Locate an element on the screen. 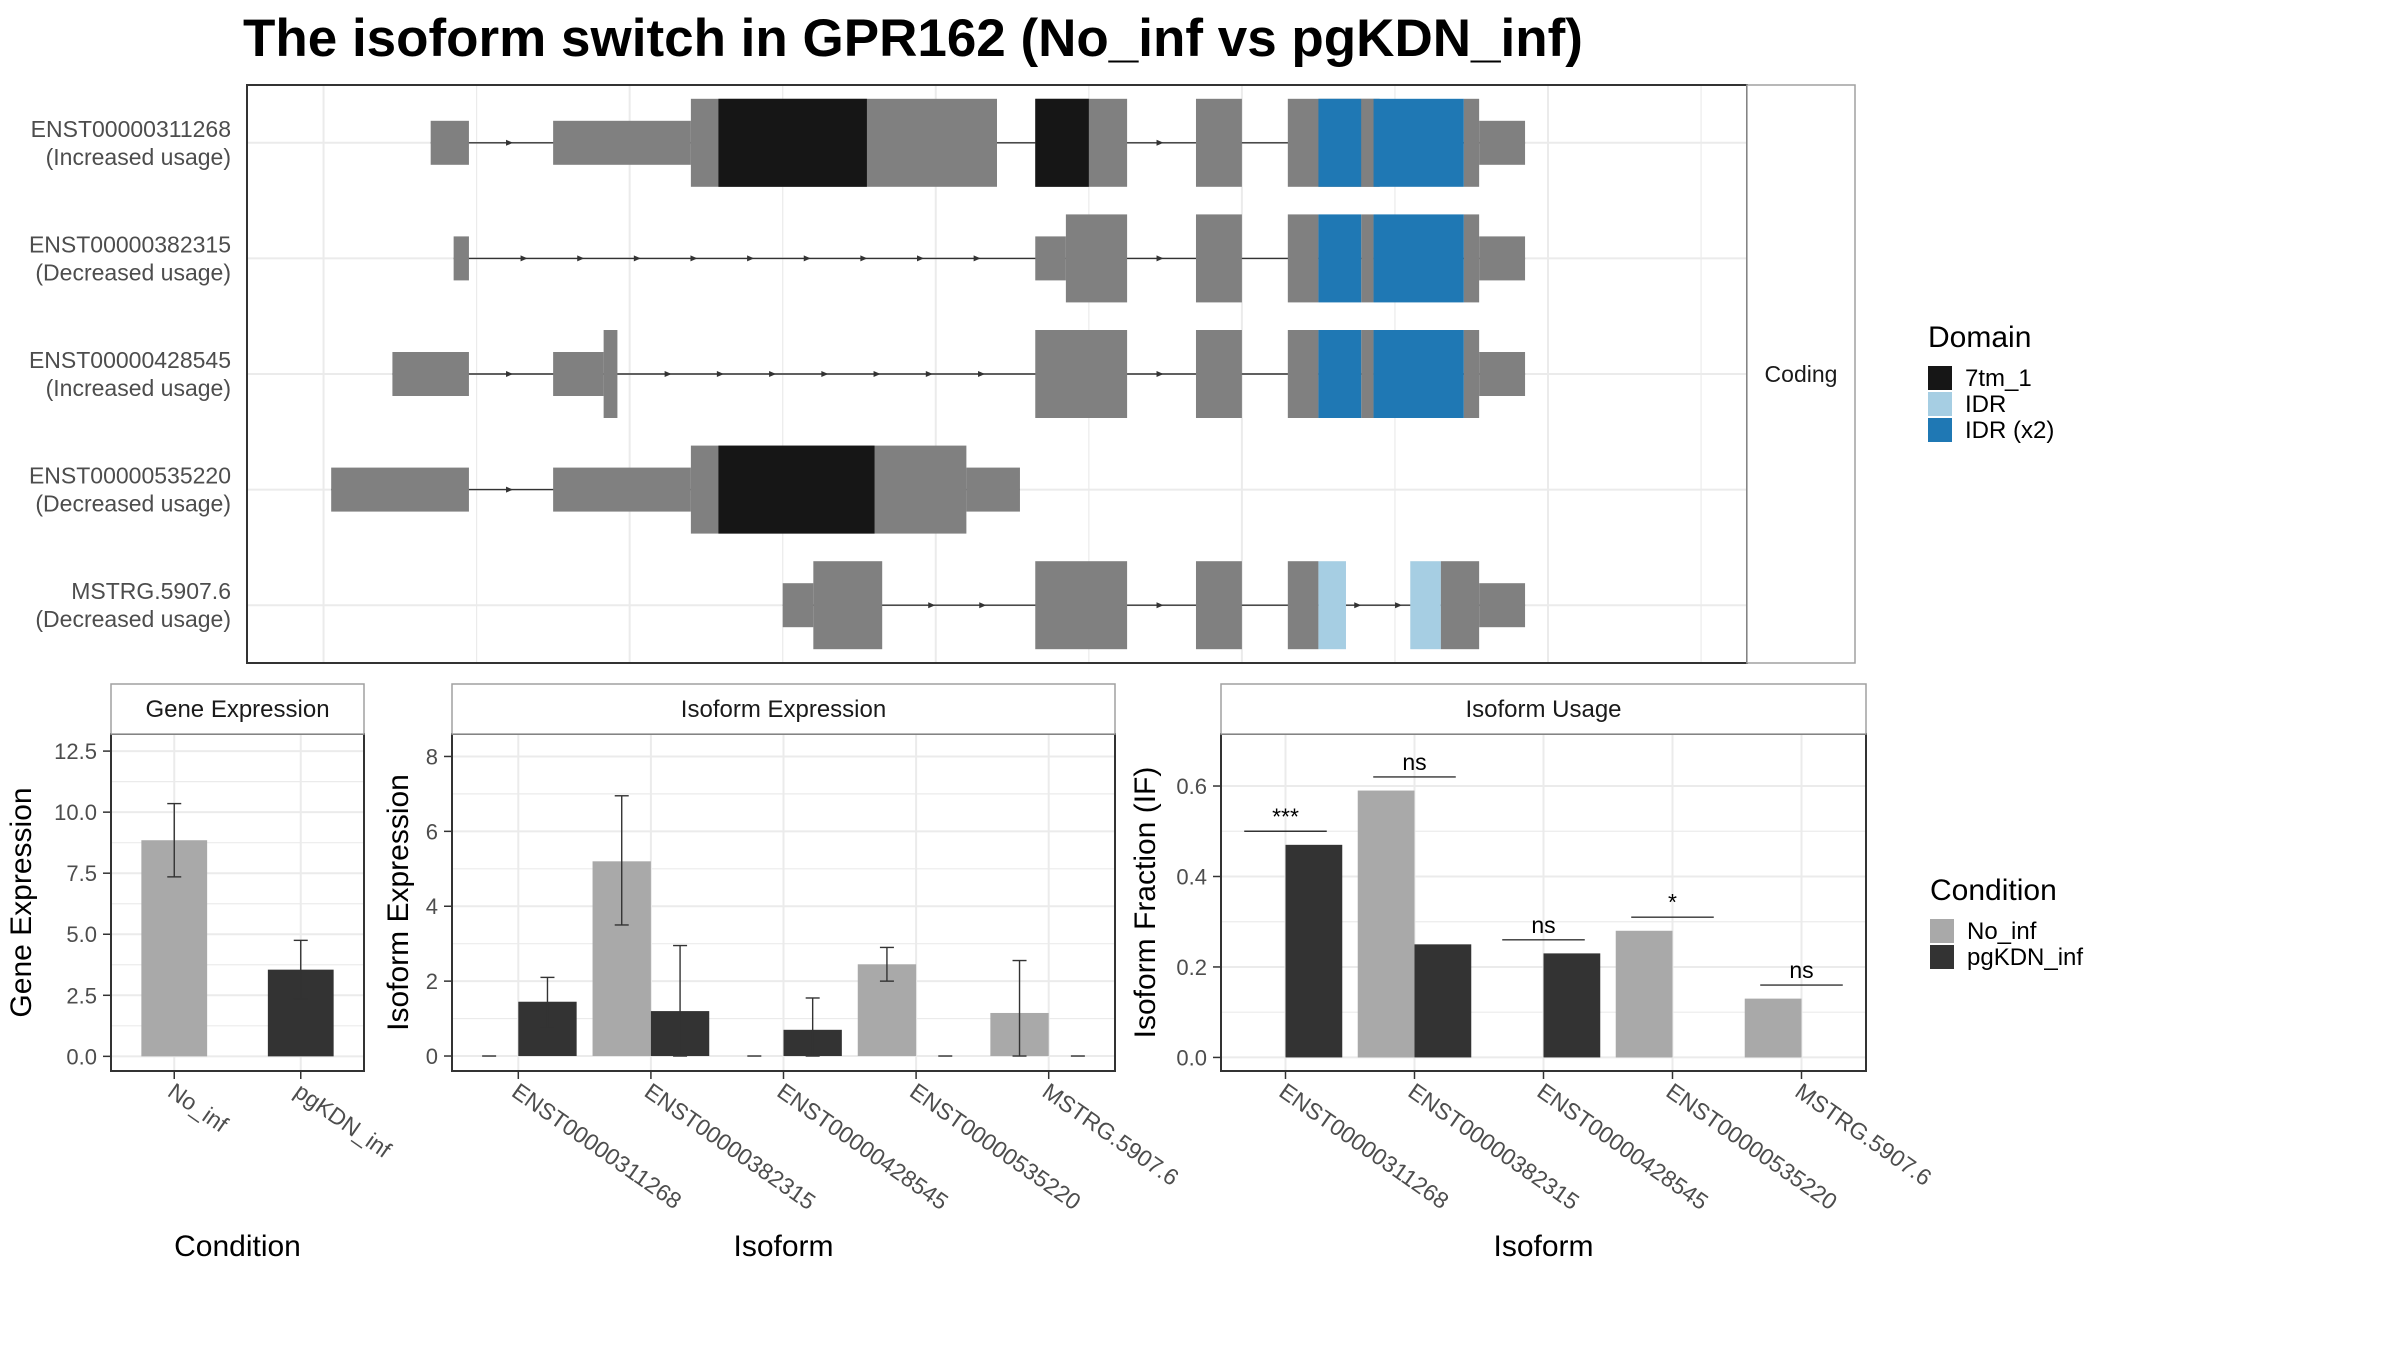 Image resolution: width=2400 pixels, height=1350 pixels. domain-legend-label: IDR is located at coordinates (1985, 404).